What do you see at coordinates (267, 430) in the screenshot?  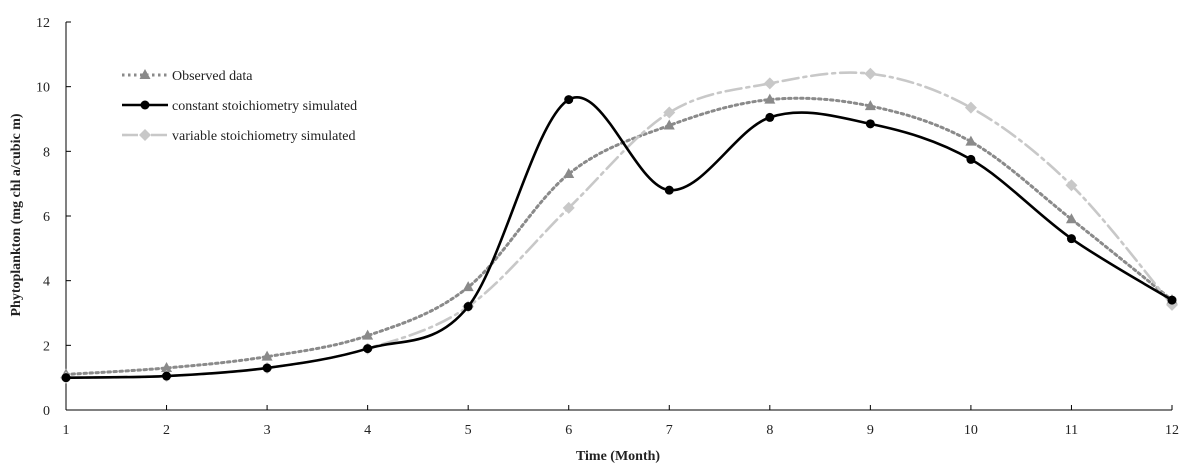 I see `x-tick-label: 3` at bounding box center [267, 430].